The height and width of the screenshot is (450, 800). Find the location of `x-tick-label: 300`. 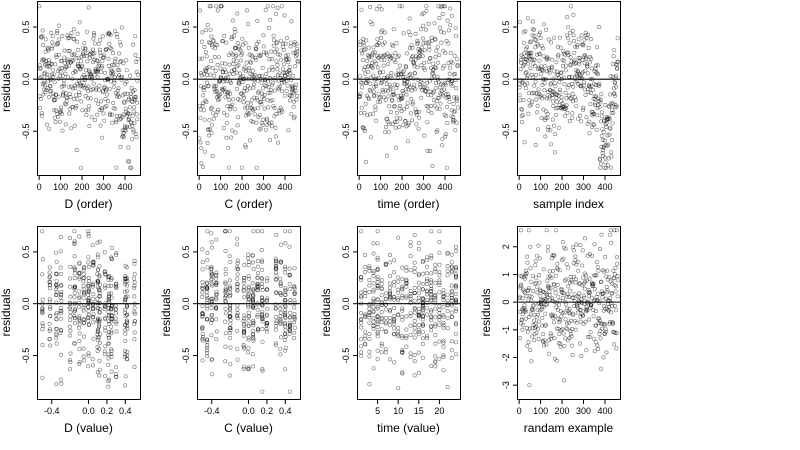

x-tick-label: 300 is located at coordinates (103, 187).